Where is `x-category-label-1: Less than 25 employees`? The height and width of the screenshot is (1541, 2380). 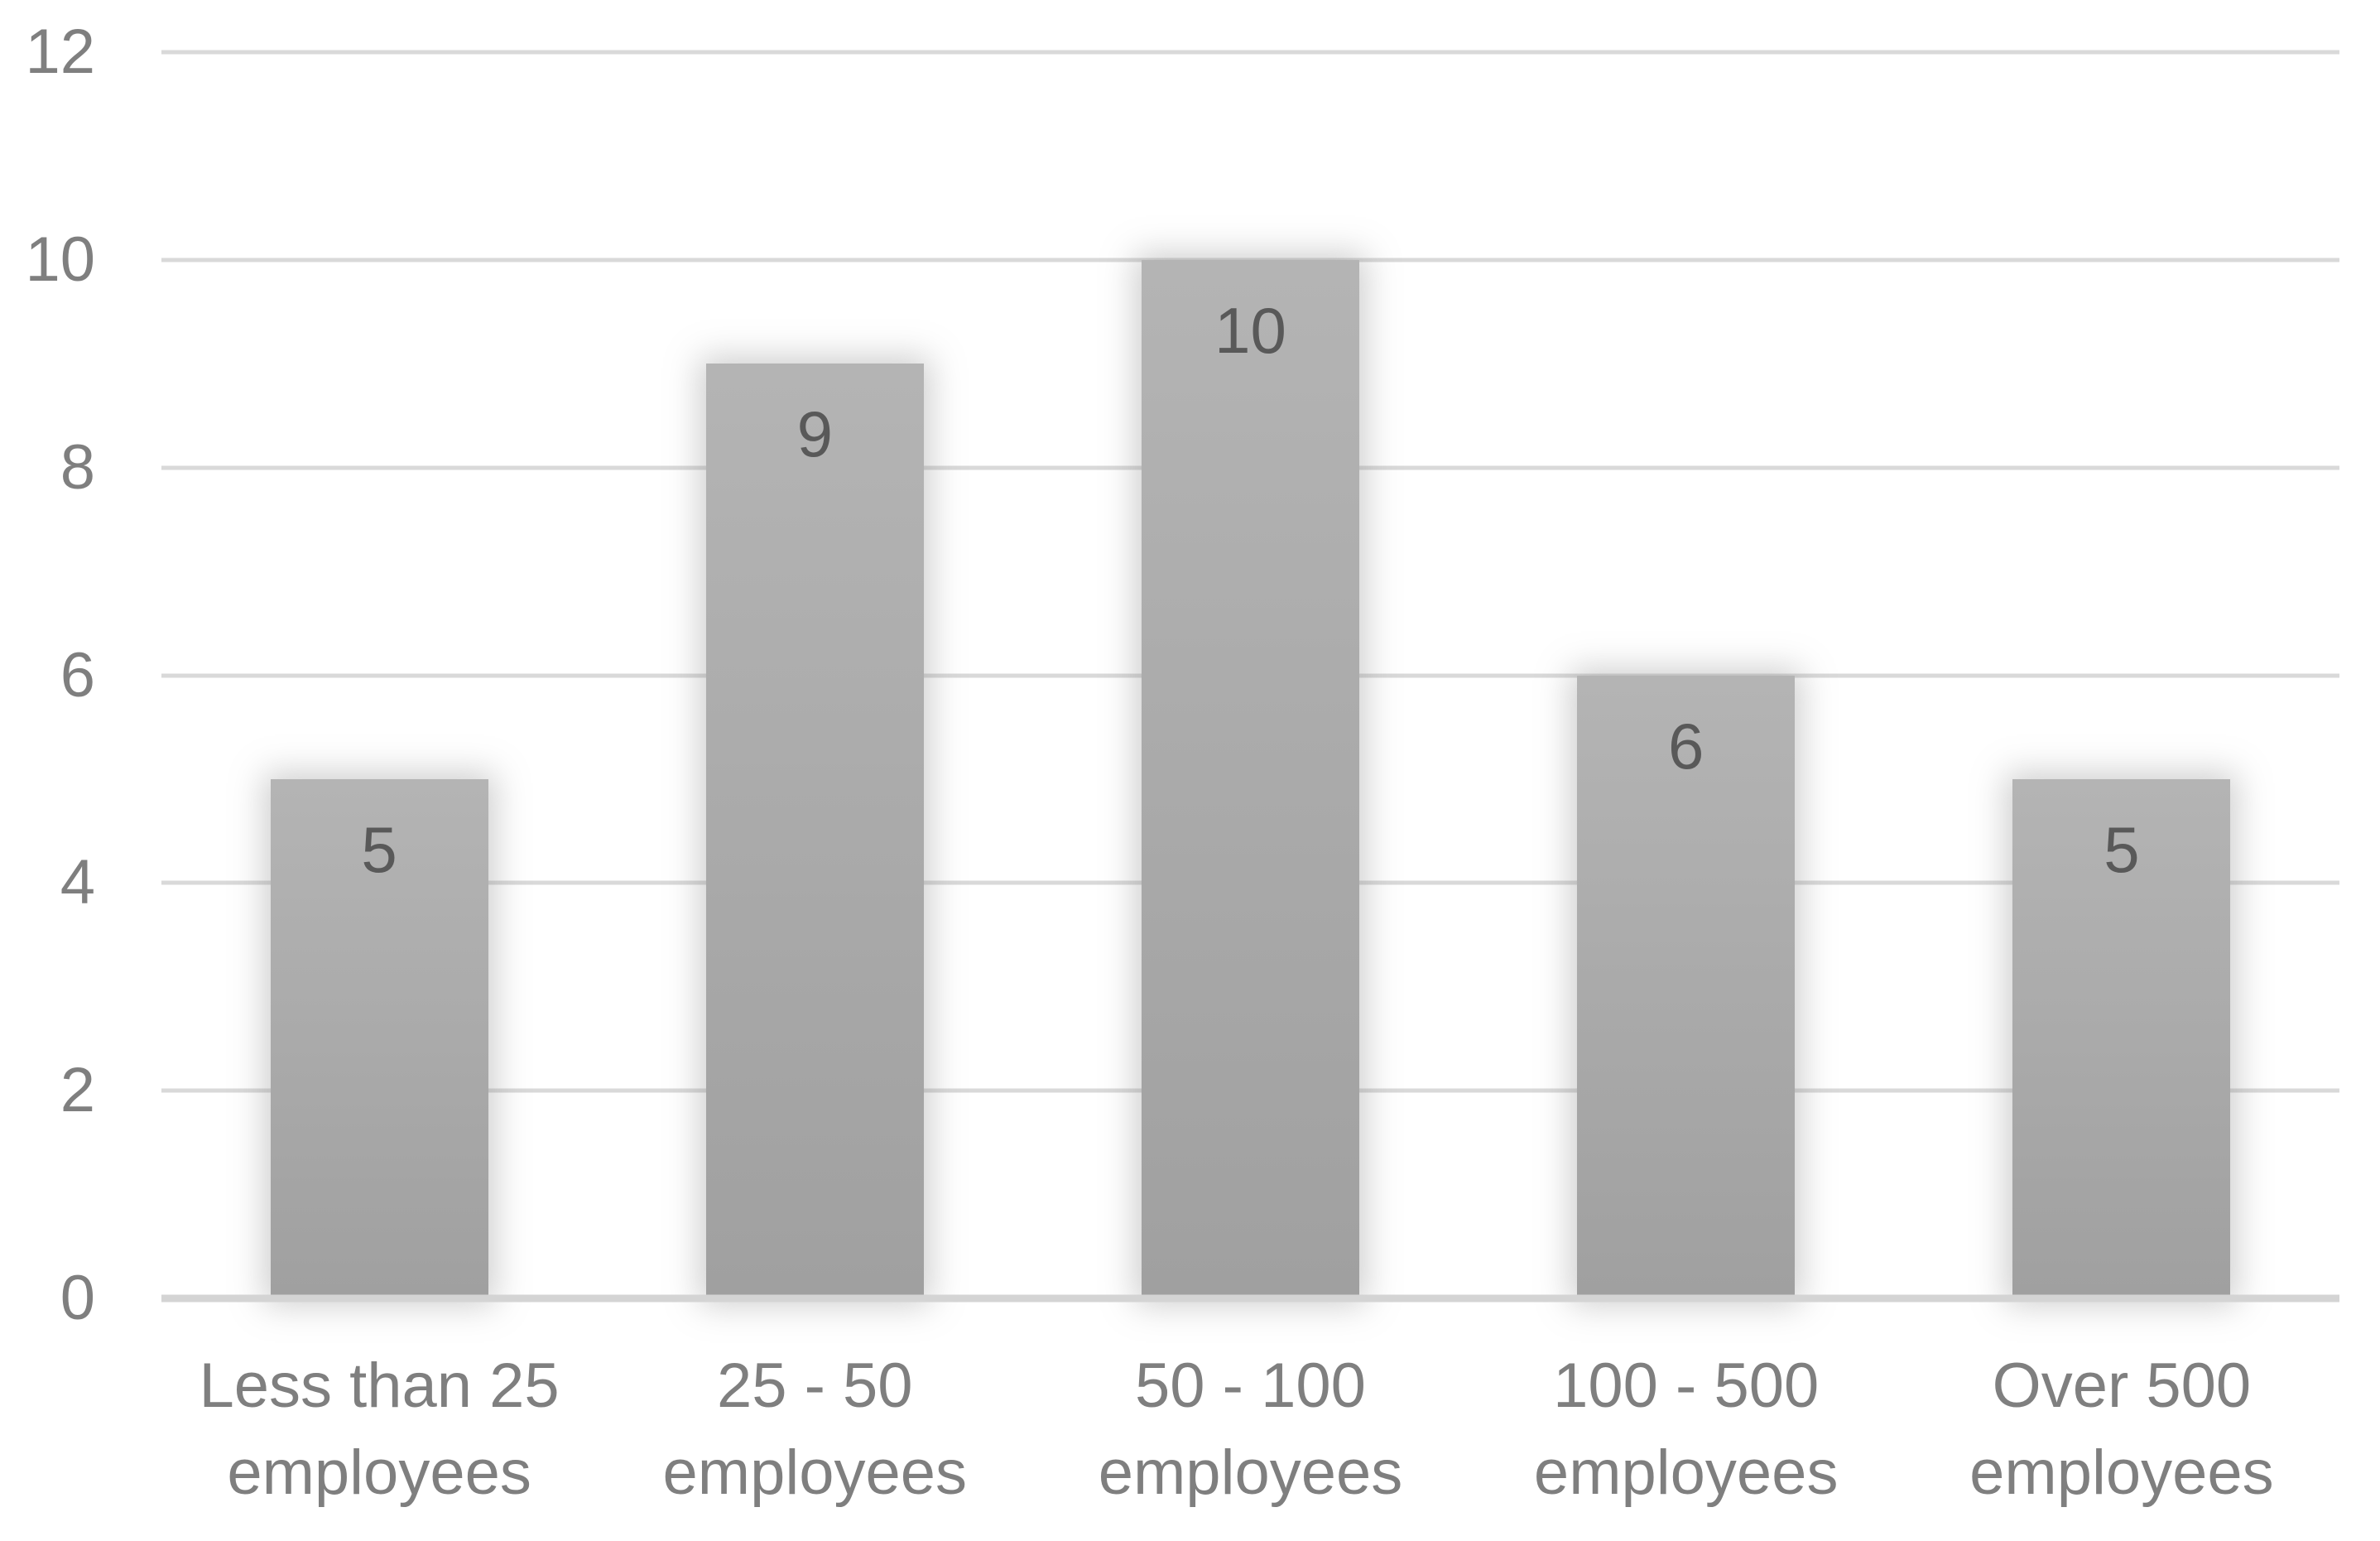
x-category-label-1: Less than 25 employees is located at coordinates (379, 1430).